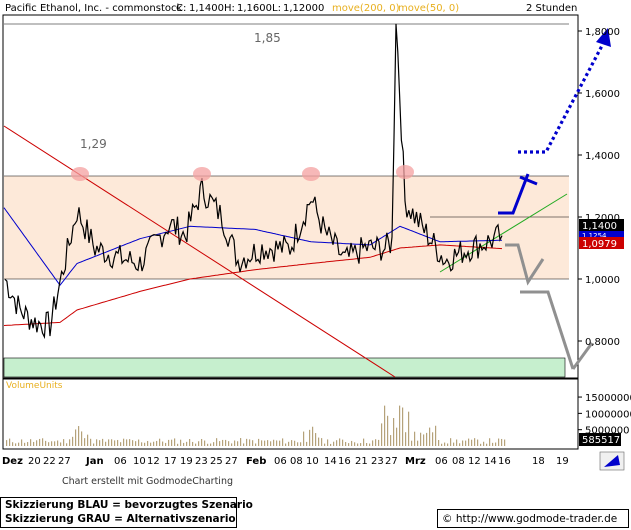 Image resolution: width=631 pixels, height=530 pixels. I want to click on price-tick-label: 0,8000, so click(602, 342).